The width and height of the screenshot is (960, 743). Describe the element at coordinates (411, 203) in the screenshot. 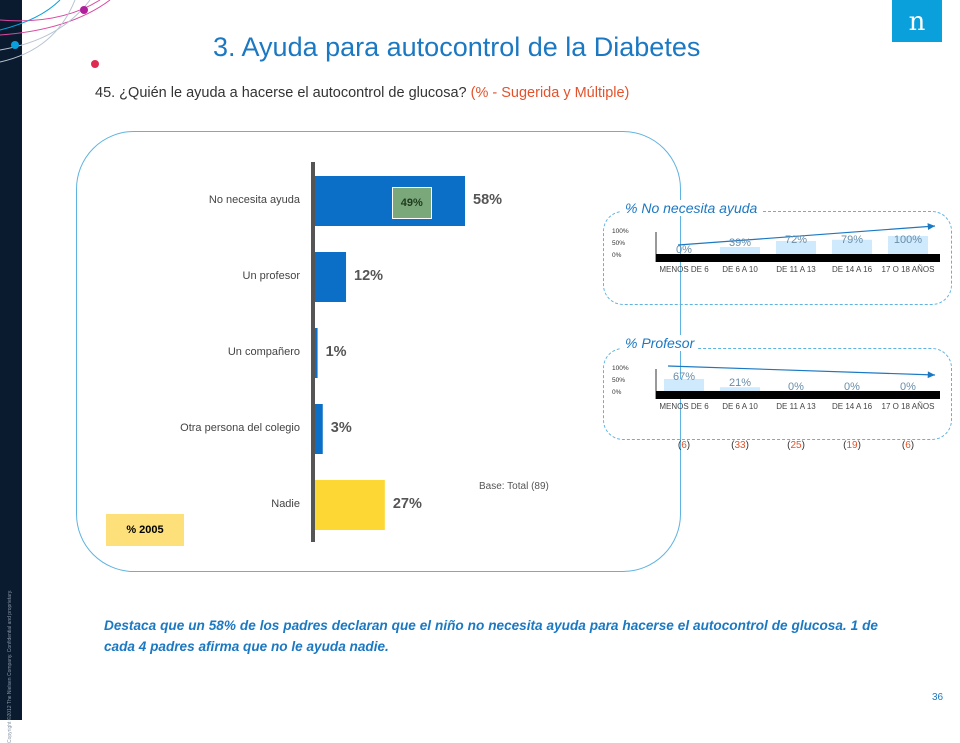

I see `comparison-2005-badge: 49%` at that location.